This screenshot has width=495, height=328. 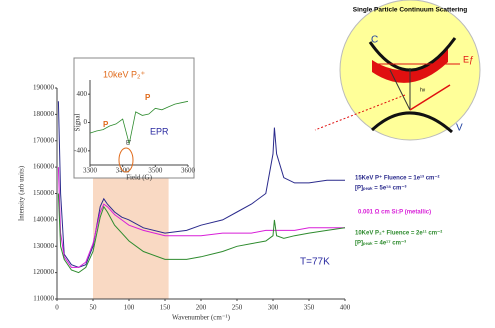 What do you see at coordinates (94, 308) in the screenshot?
I see `x-tick-label: 50` at bounding box center [94, 308].